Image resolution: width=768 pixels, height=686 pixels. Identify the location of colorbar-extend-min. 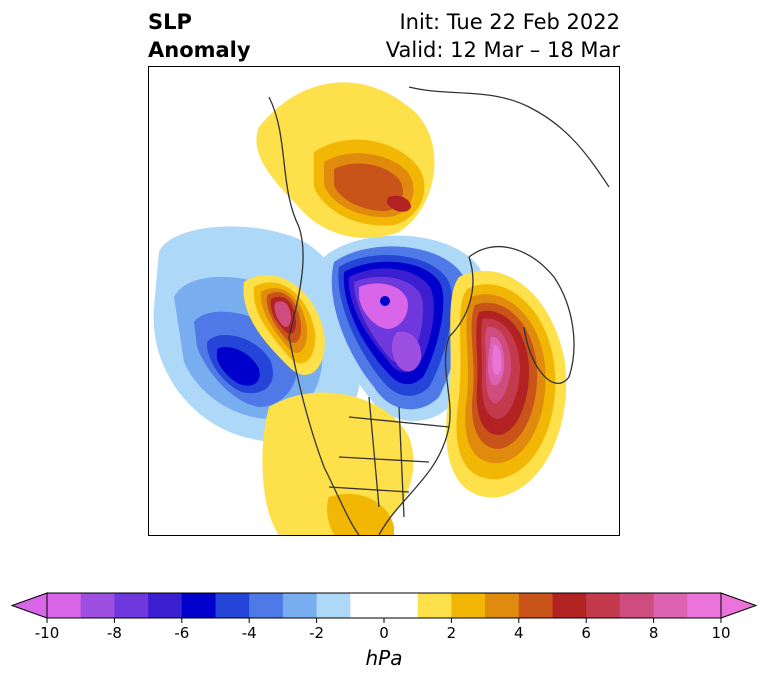
(29, 605).